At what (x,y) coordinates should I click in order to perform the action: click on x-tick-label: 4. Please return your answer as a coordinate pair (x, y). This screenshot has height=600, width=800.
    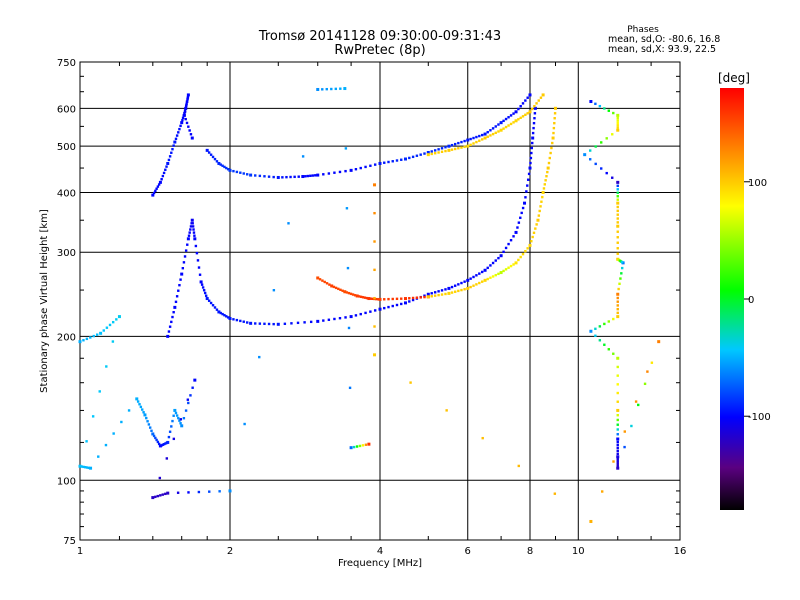
    Looking at the image, I should click on (380, 551).